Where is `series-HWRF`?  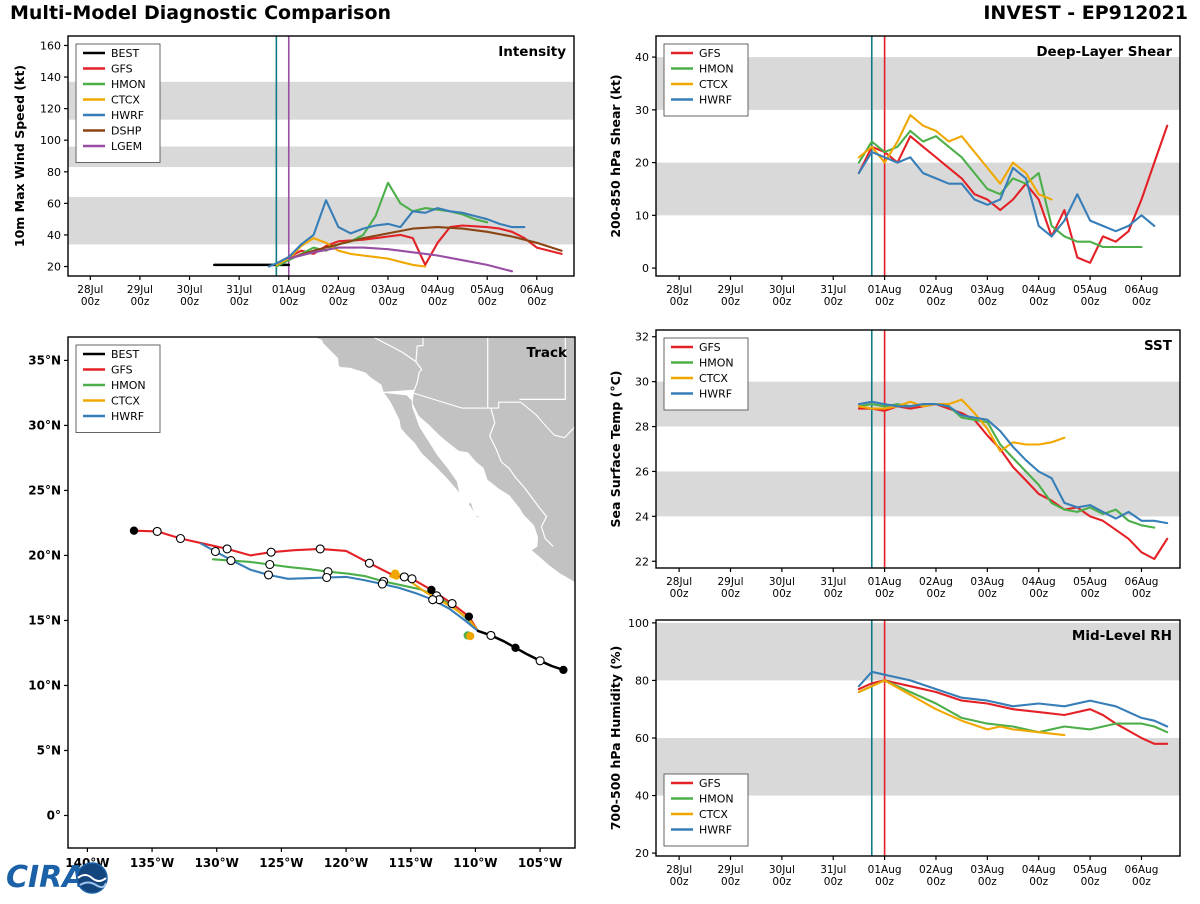
series-HWRF is located at coordinates (396, 233).